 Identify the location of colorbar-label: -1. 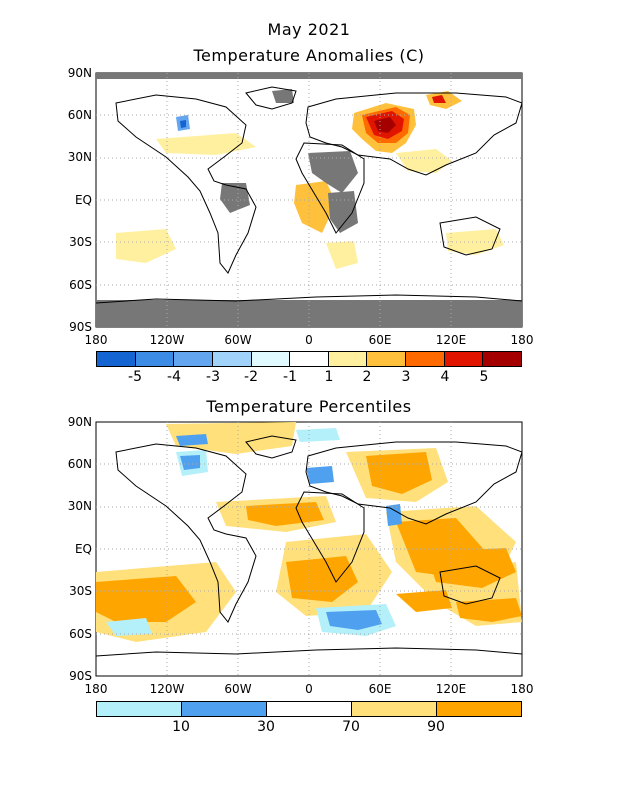
(290, 377).